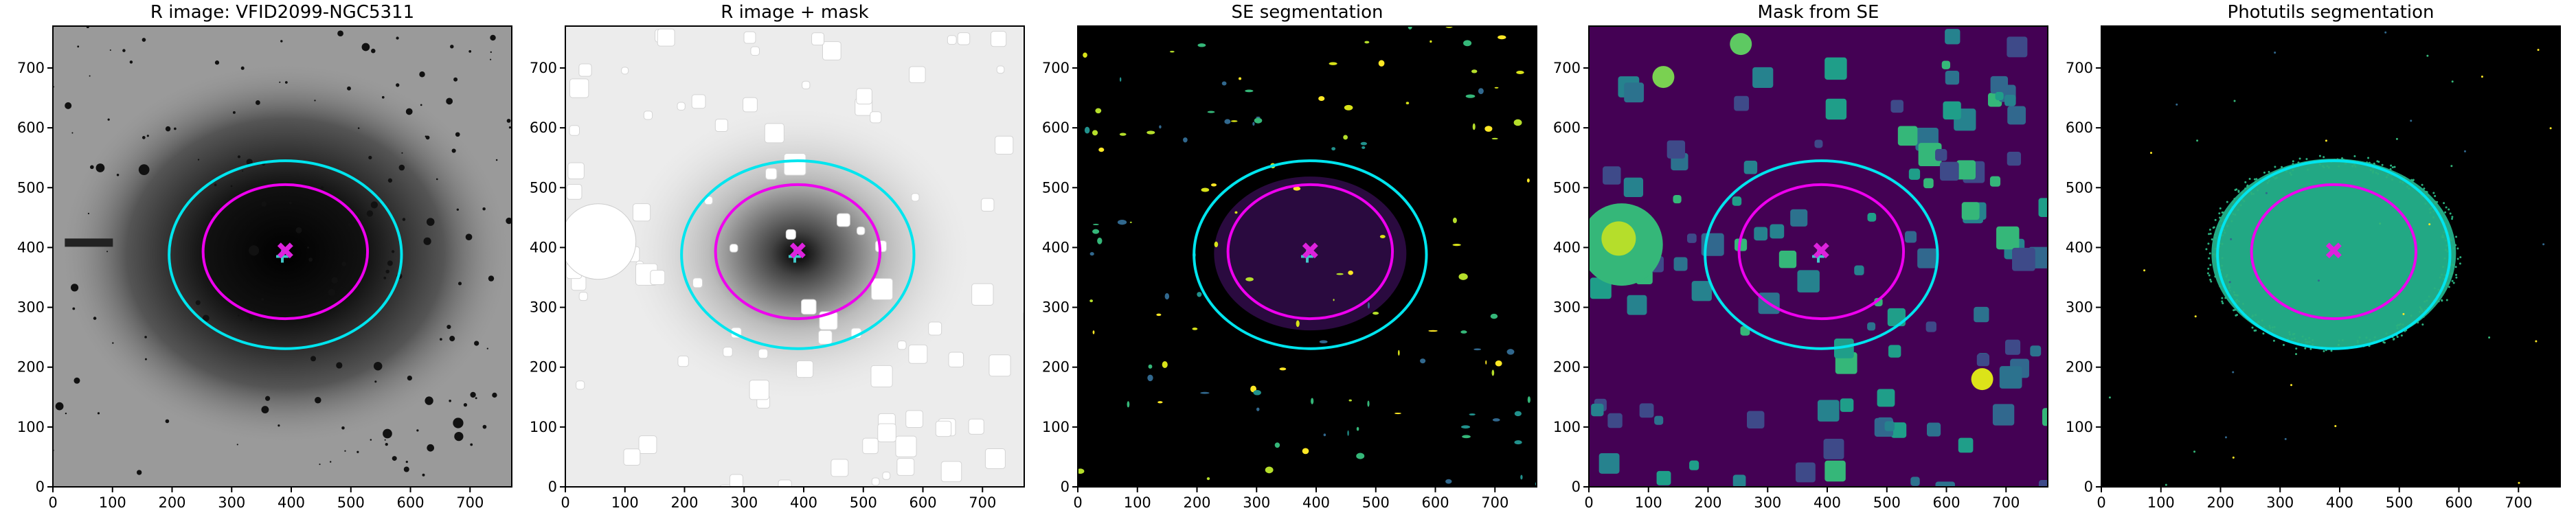  What do you see at coordinates (543, 367) in the screenshot?
I see `y-tick-label: 200` at bounding box center [543, 367].